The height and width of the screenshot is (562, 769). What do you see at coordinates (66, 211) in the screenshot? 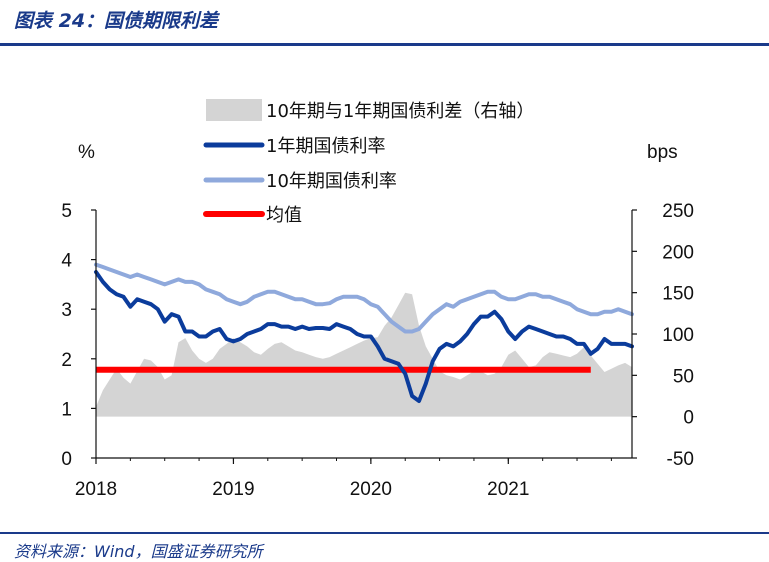
I see `left-tick-label: 5` at bounding box center [66, 211].